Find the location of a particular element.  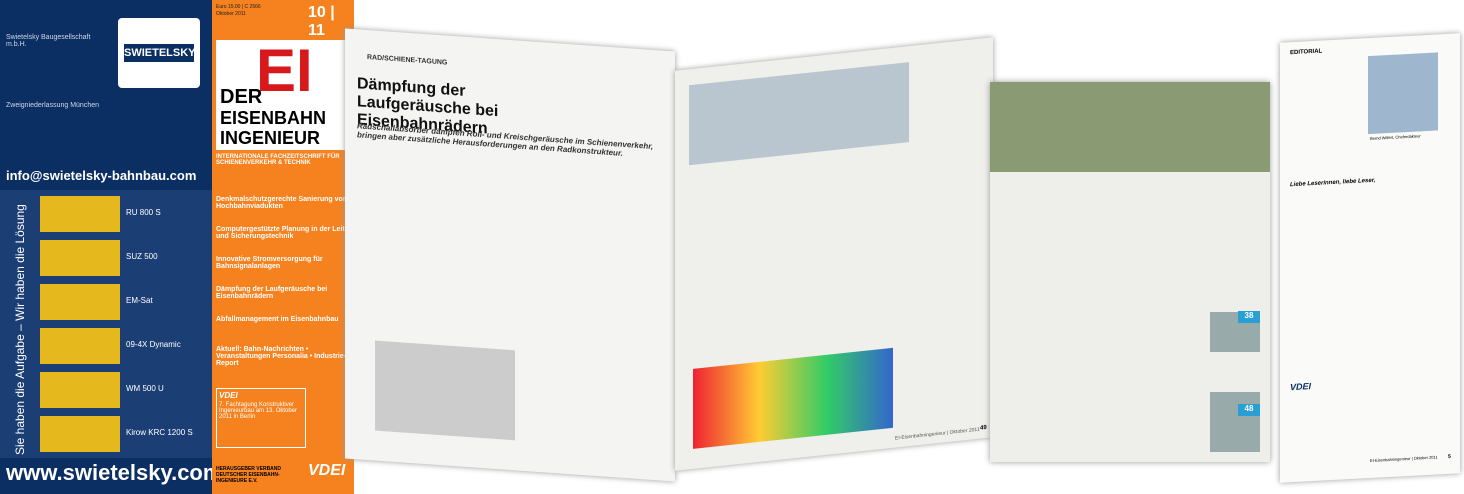

portrait-caption: Bernd Wilfert, Chefredakteur is located at coordinates (1395, 137).